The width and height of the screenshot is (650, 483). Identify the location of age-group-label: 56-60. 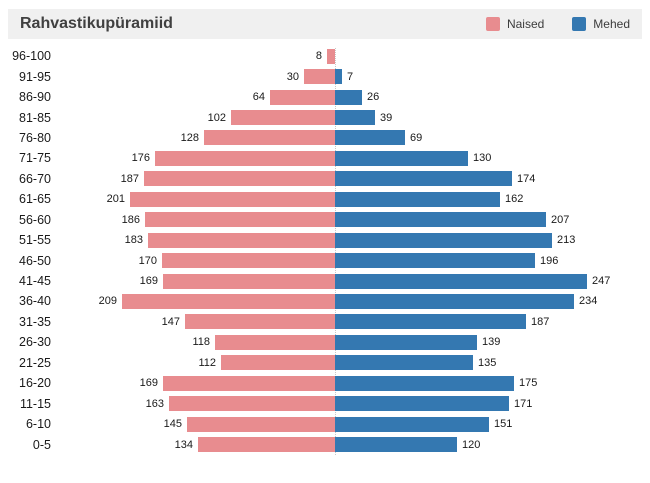
(35, 219).